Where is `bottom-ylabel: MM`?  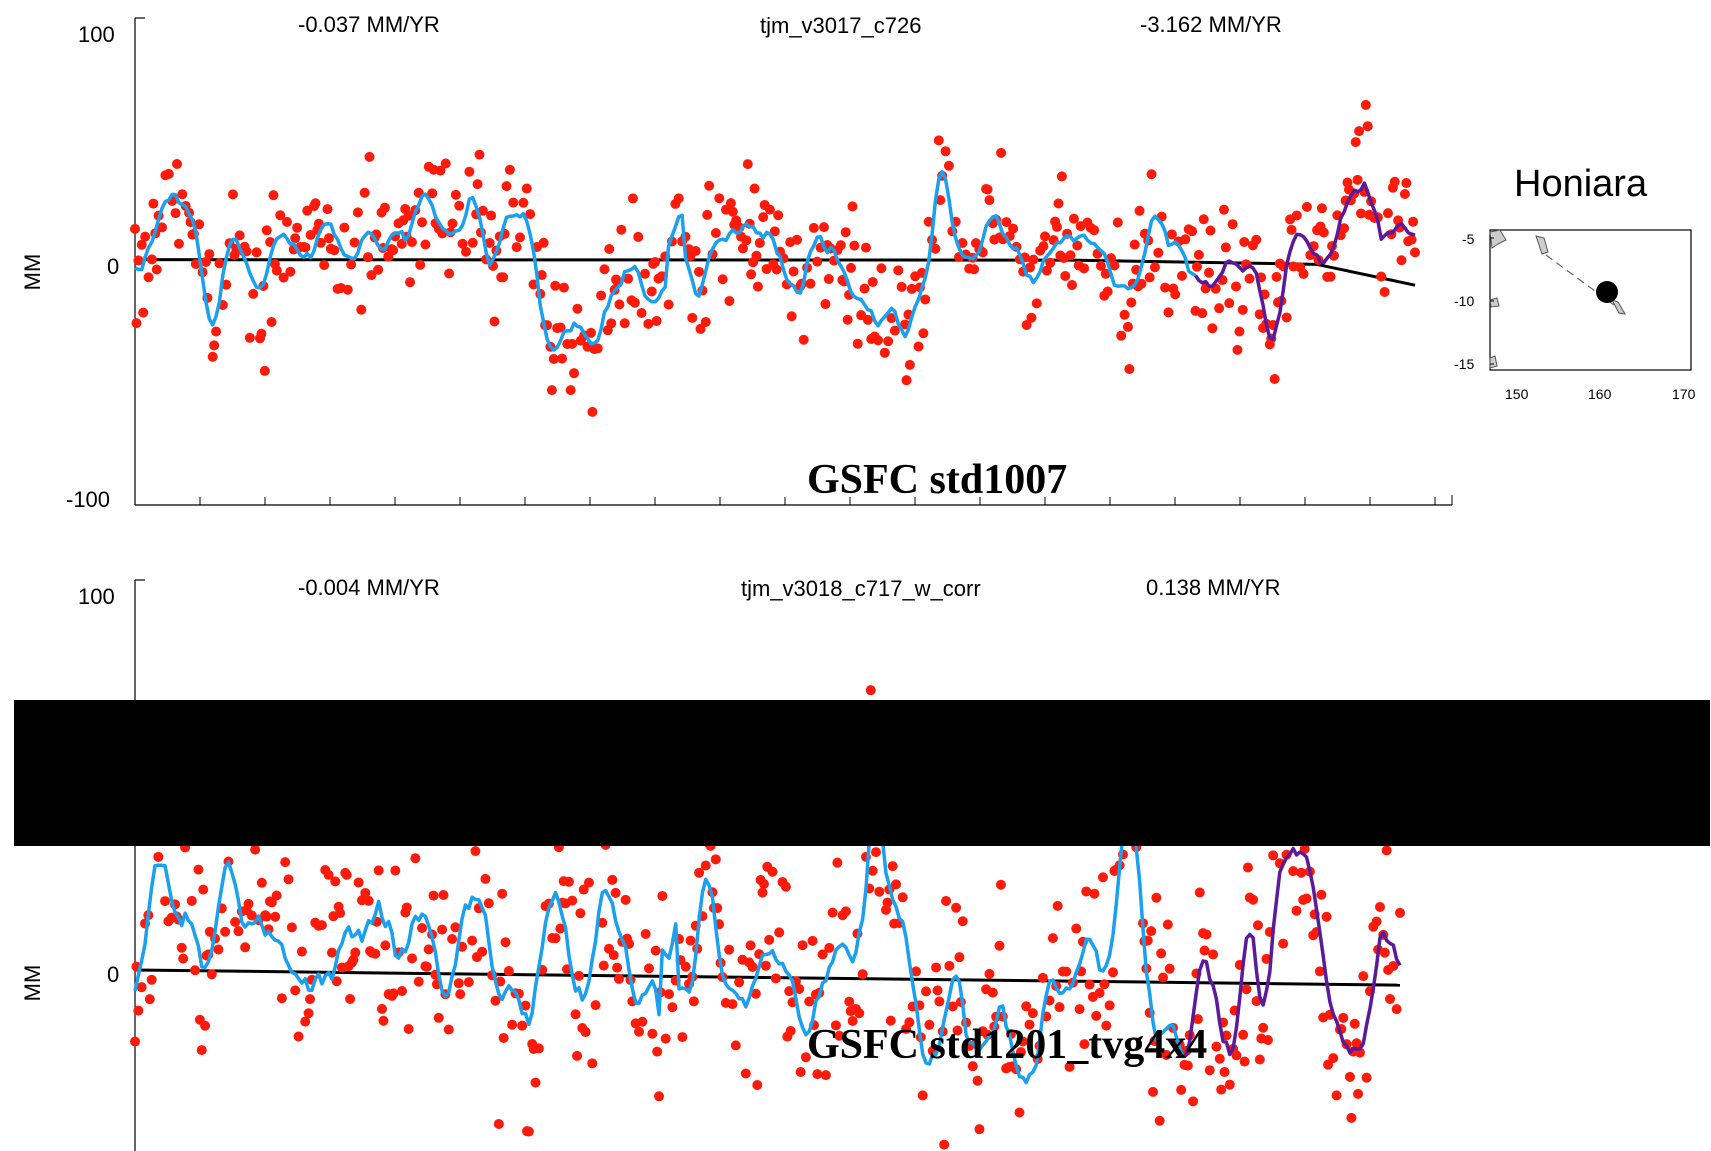 bottom-ylabel: MM is located at coordinates (32, 983).